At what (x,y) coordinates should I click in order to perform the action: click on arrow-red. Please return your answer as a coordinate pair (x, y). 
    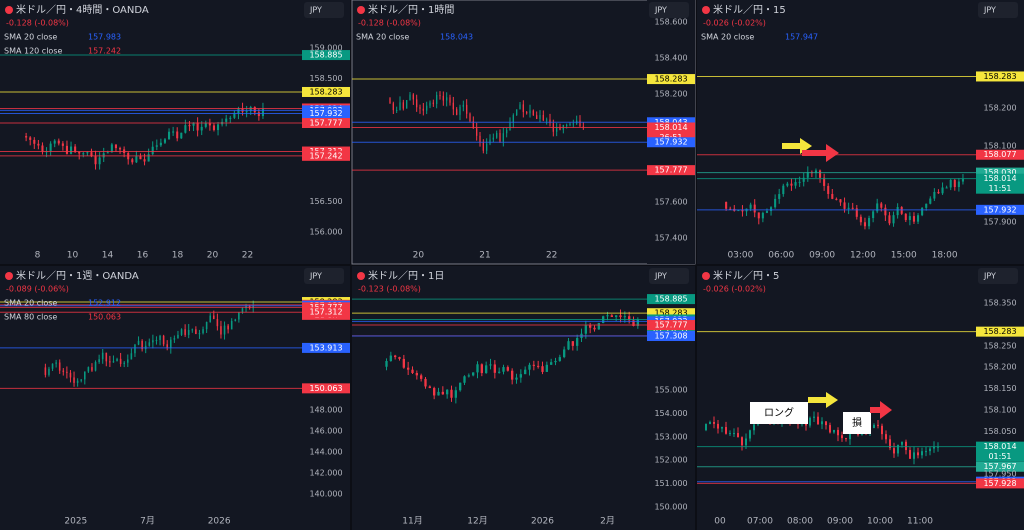
    Looking at the image, I should click on (881, 410).